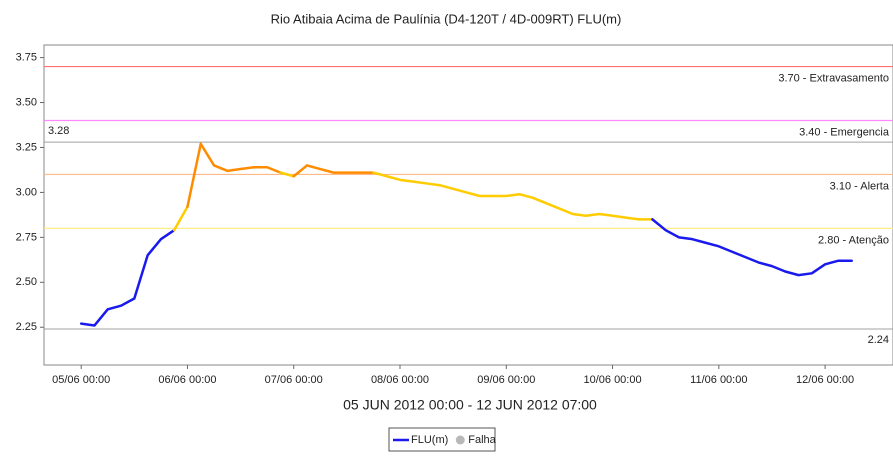  What do you see at coordinates (294, 380) in the screenshot?
I see `x-tick-label: 07/06 00:00` at bounding box center [294, 380].